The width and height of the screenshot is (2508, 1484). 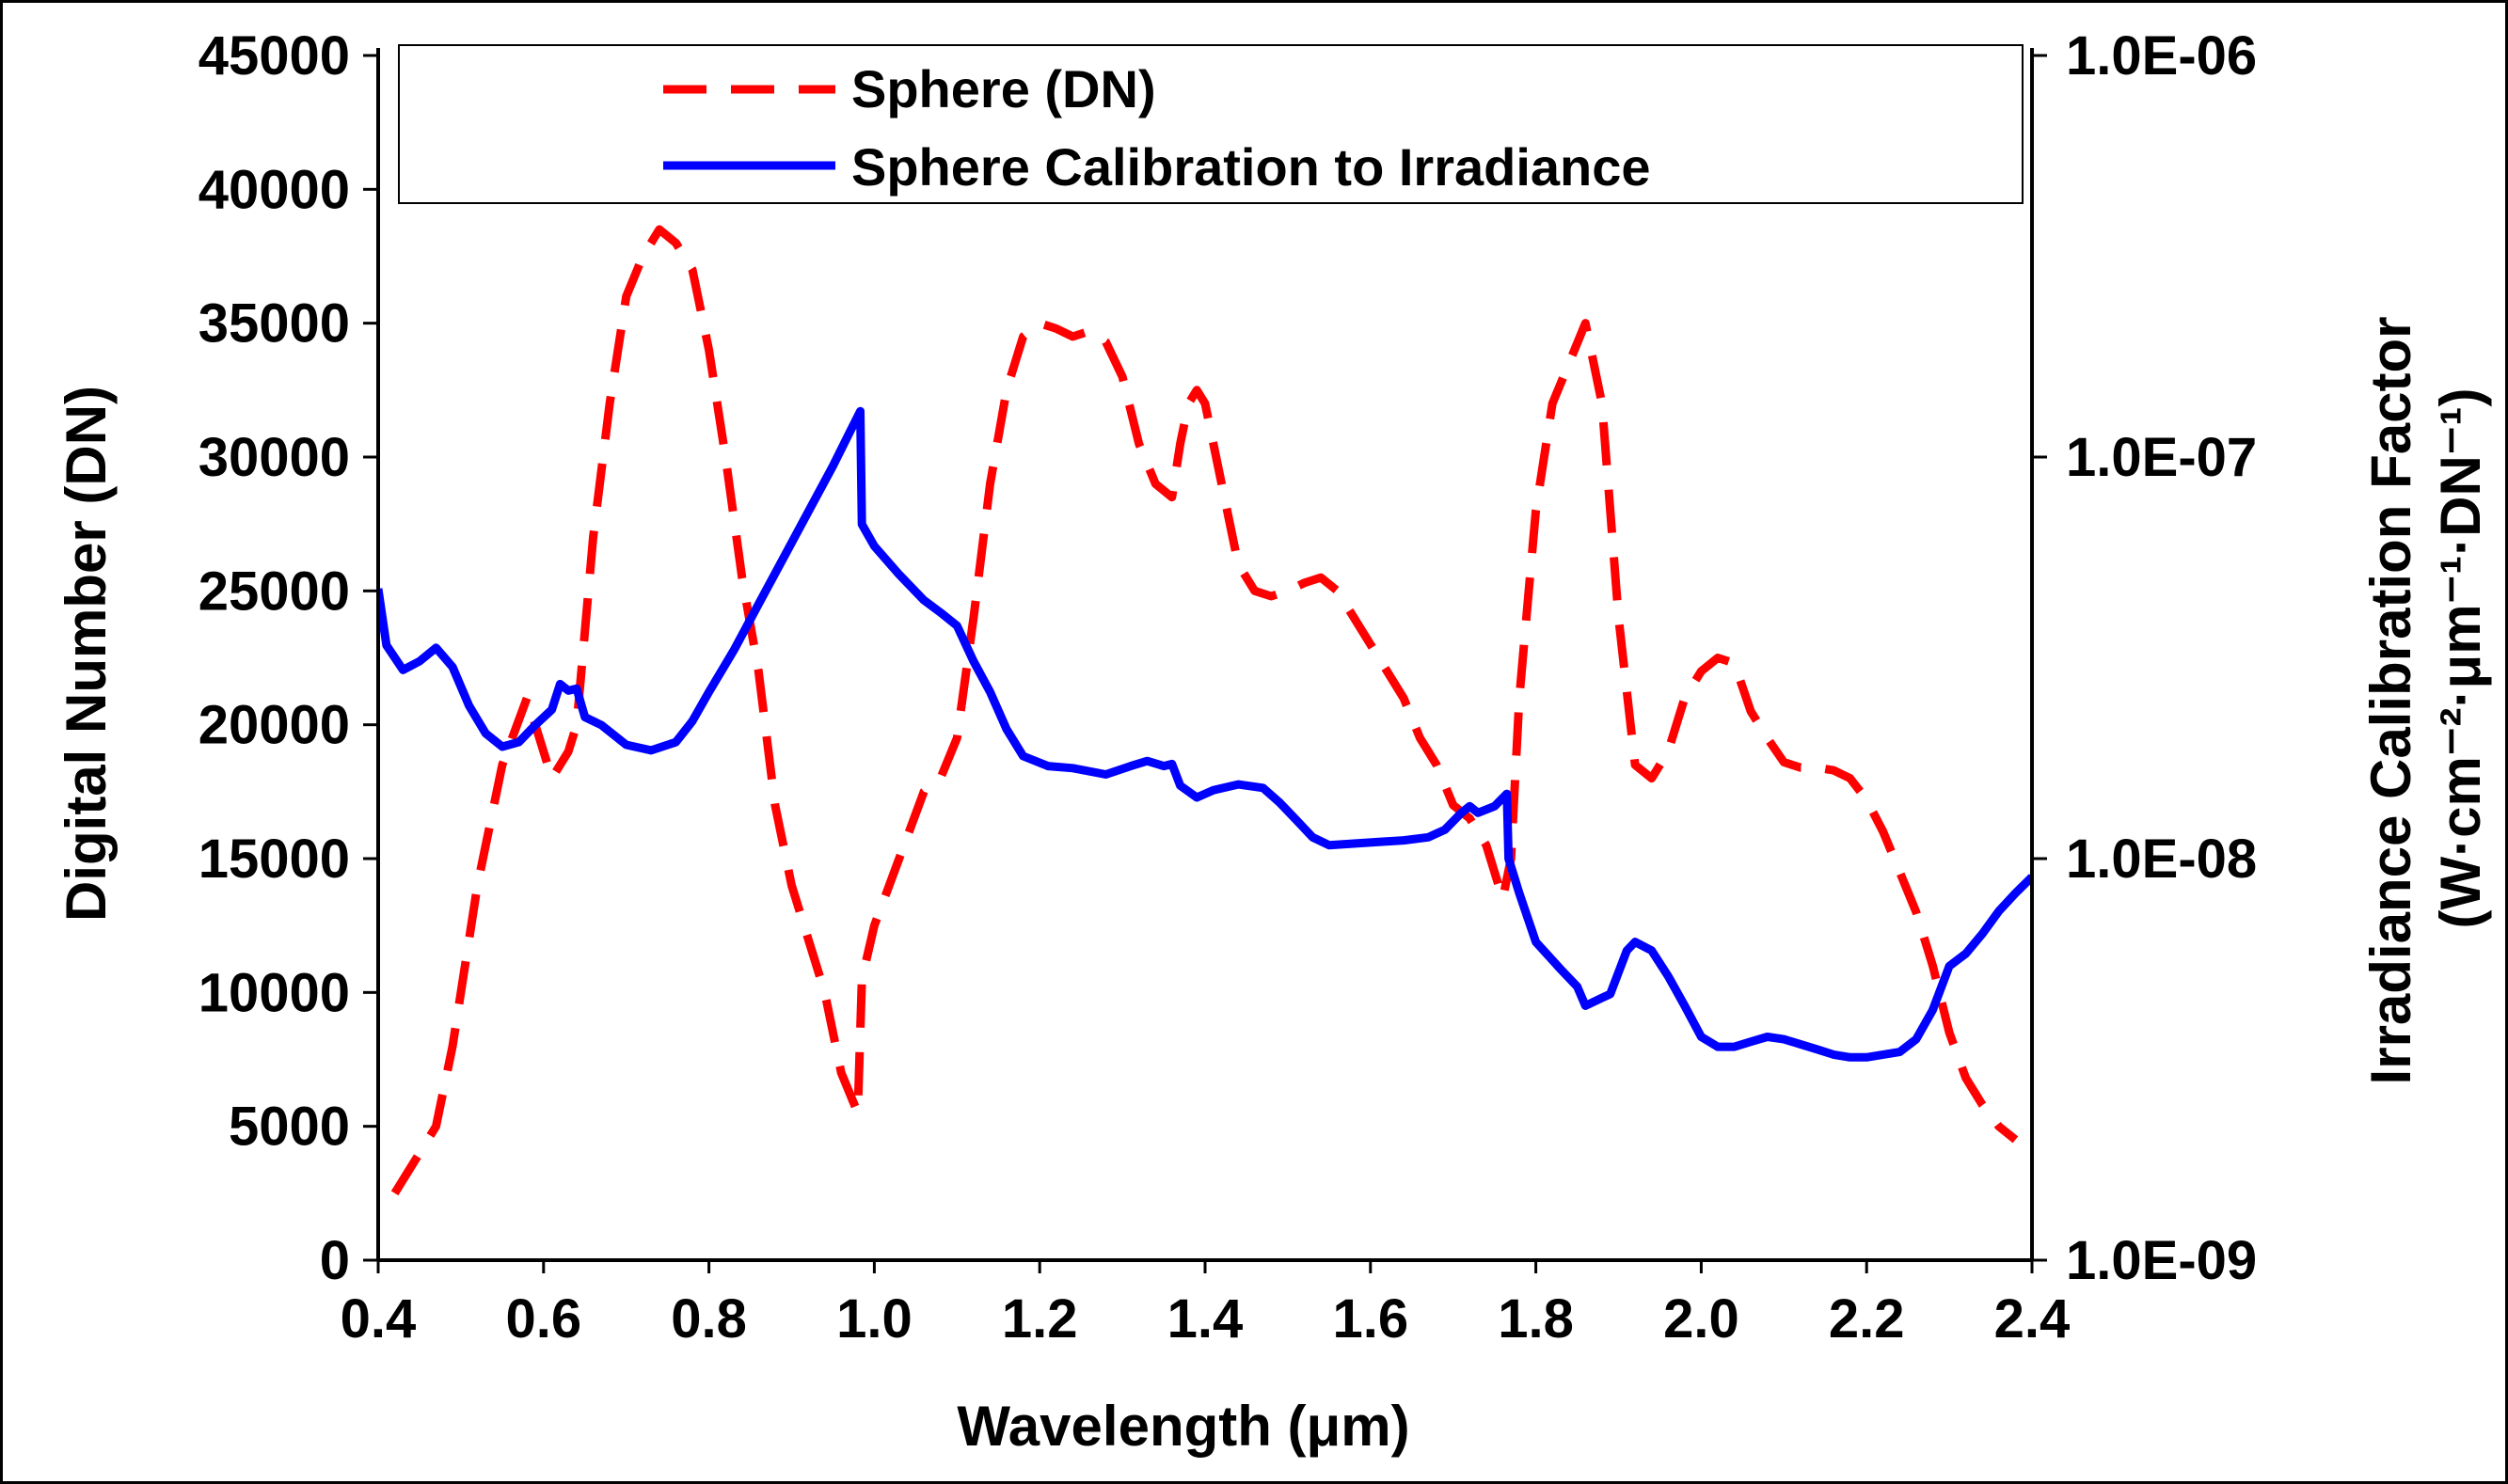 What do you see at coordinates (2162, 1260) in the screenshot?
I see `y-right-tick-label: 1.0E-09` at bounding box center [2162, 1260].